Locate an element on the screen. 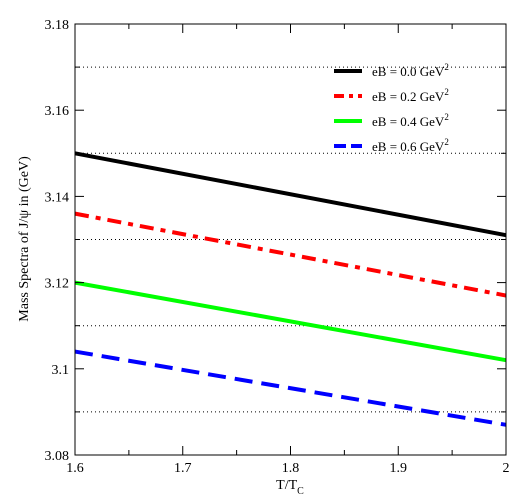 This screenshot has height=504, width=529. y-tick-label: 3.16 is located at coordinates (57, 111).